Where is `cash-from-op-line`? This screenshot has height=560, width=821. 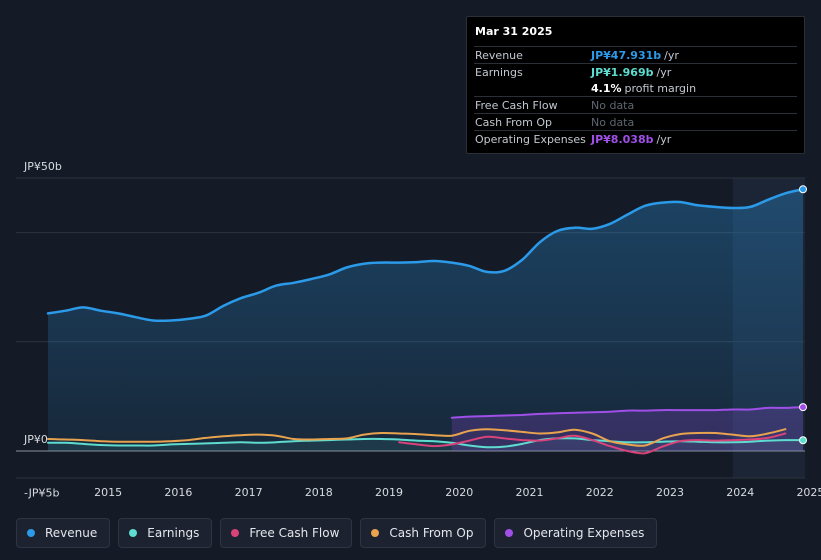 cash-from-op-line is located at coordinates (417, 437).